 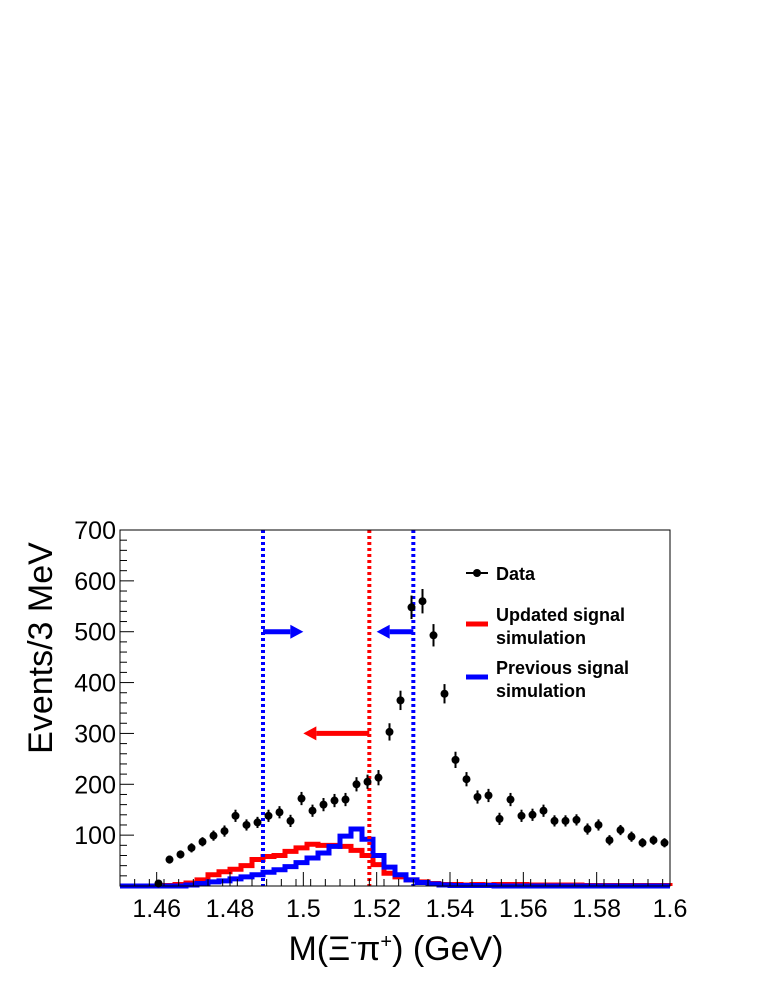 I want to click on x-tick-label: 1.54, so click(x=450, y=909).